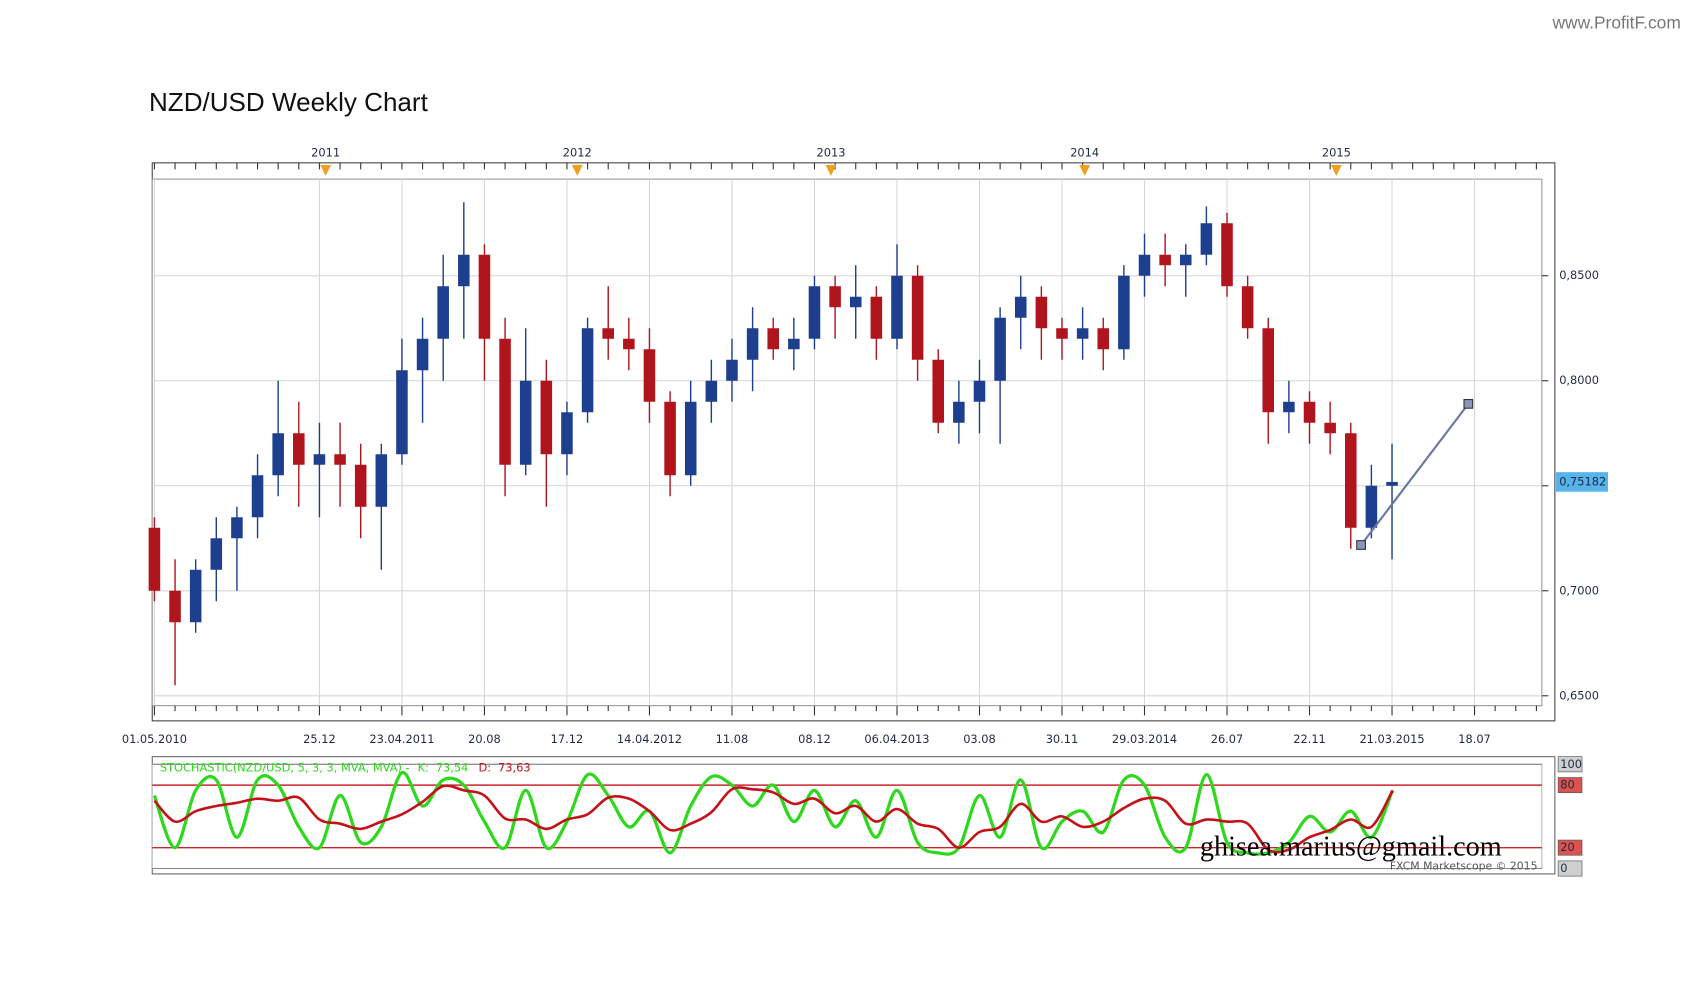 This screenshot has width=1693, height=989. I want to click on x-tick-label: 18.07, so click(1474, 739).